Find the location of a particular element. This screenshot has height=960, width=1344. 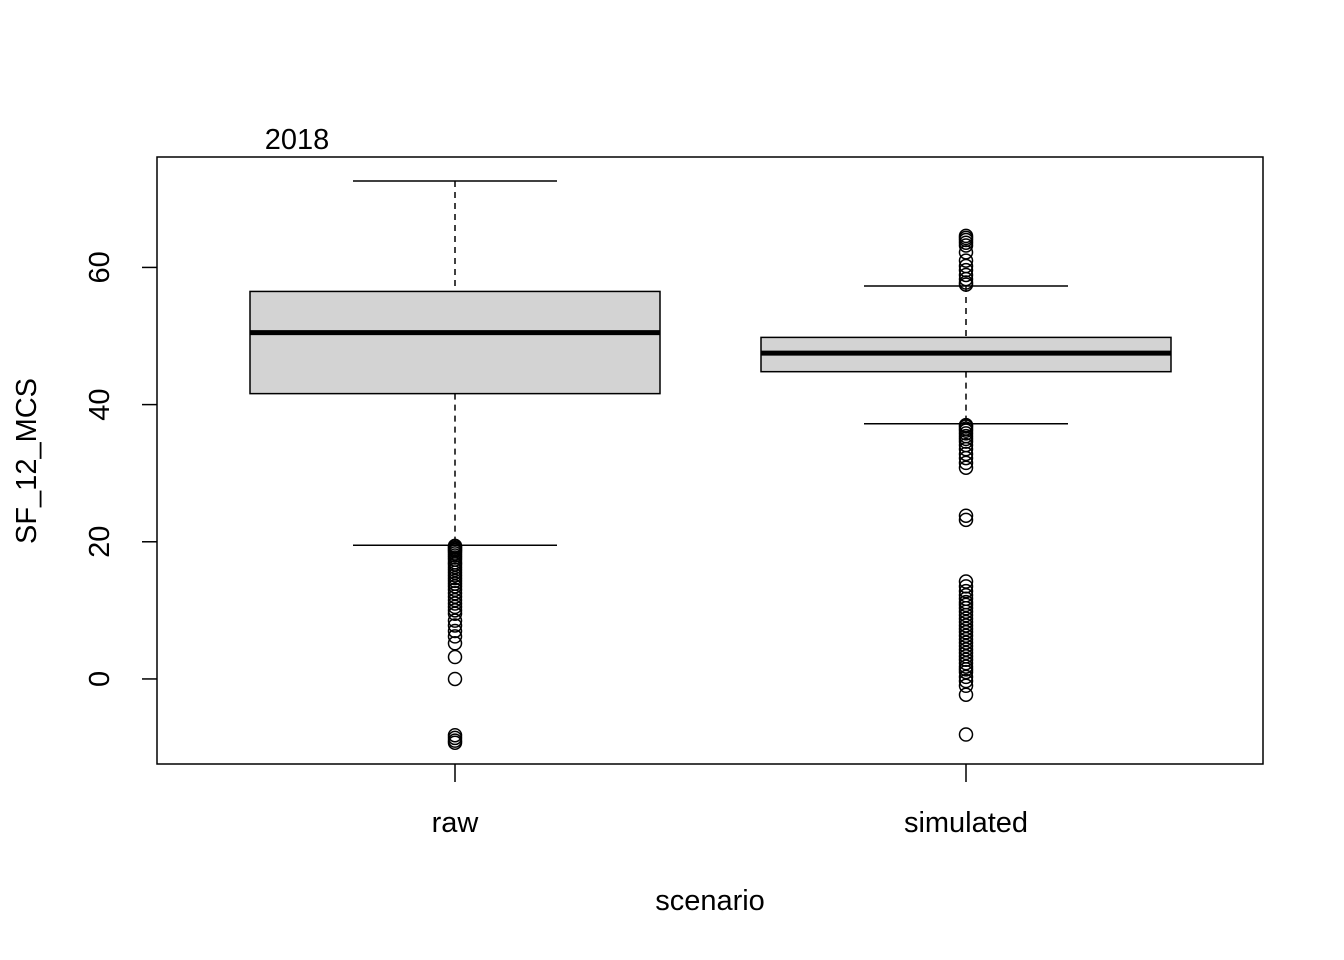

y-axis-label: SF_12_MCS is located at coordinates (27, 461).